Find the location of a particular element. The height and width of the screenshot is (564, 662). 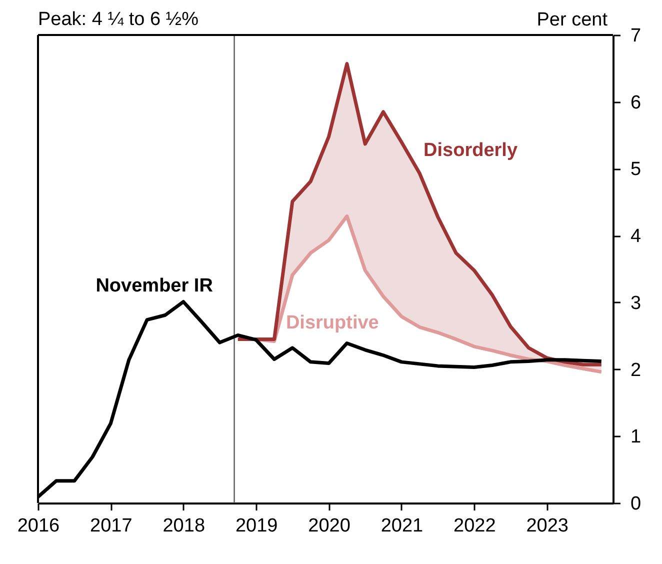

x-tick-label: 2018 is located at coordinates (184, 526).